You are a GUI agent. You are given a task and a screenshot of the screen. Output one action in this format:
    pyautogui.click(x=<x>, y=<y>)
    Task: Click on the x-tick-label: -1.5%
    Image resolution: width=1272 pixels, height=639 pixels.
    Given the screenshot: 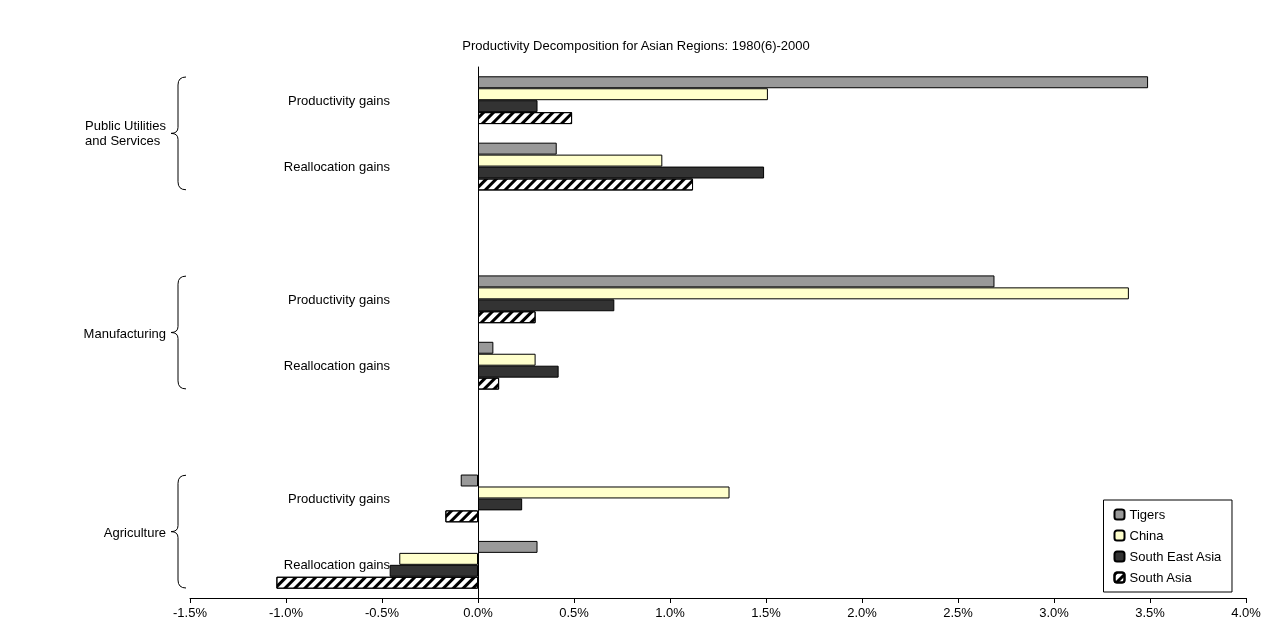 What is the action you would take?
    pyautogui.click(x=190, y=612)
    